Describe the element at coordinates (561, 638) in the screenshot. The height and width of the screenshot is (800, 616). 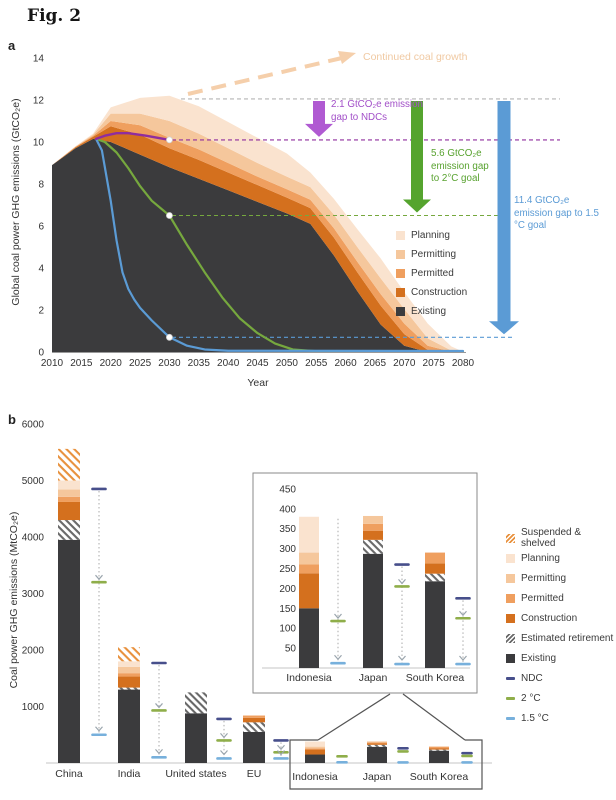
I see `legend-item-estimated-retirement: Estimated retirement` at that location.